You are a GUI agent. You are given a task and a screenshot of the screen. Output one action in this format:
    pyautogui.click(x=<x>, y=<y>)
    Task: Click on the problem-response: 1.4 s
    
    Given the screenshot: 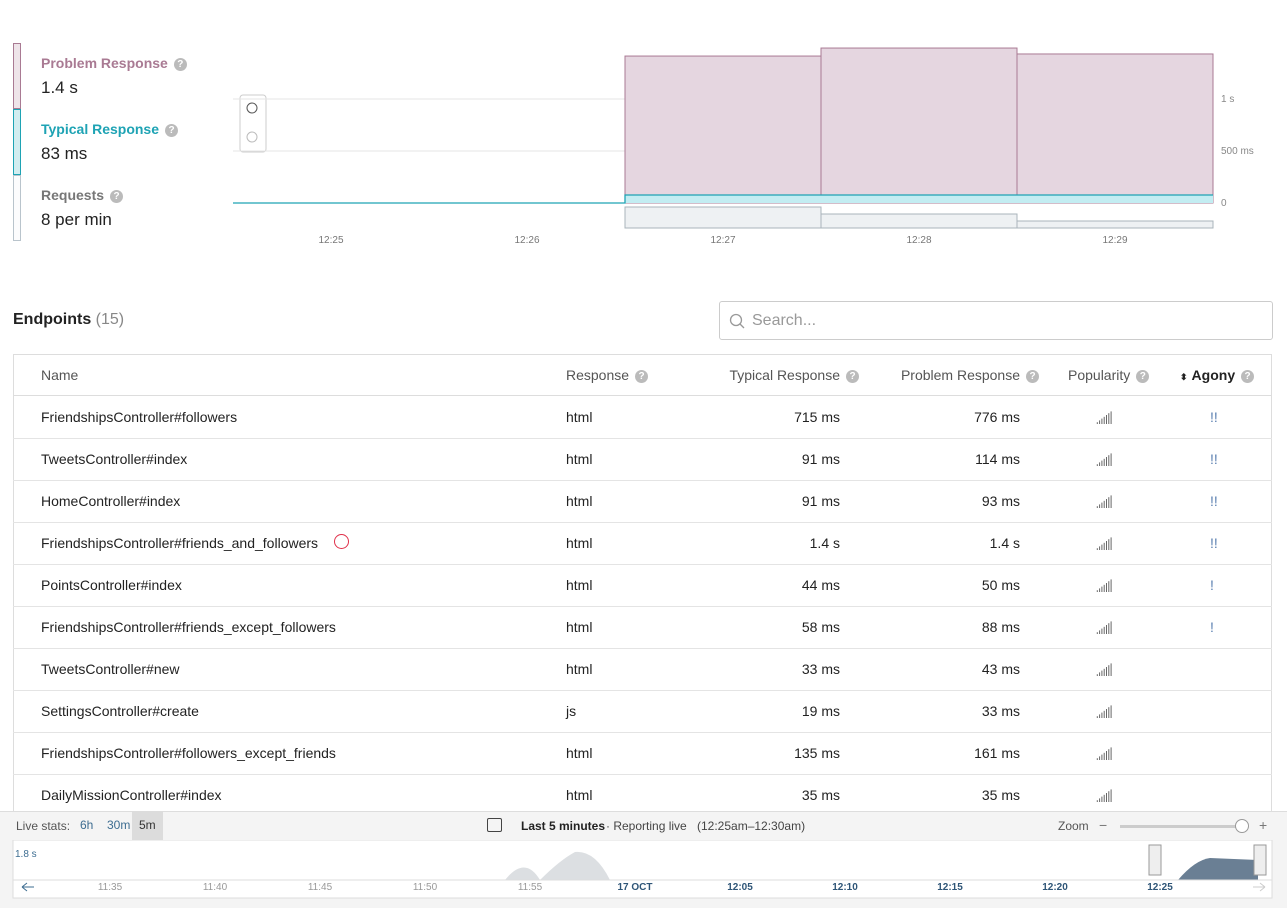 What is the action you would take?
    pyautogui.click(x=1004, y=543)
    